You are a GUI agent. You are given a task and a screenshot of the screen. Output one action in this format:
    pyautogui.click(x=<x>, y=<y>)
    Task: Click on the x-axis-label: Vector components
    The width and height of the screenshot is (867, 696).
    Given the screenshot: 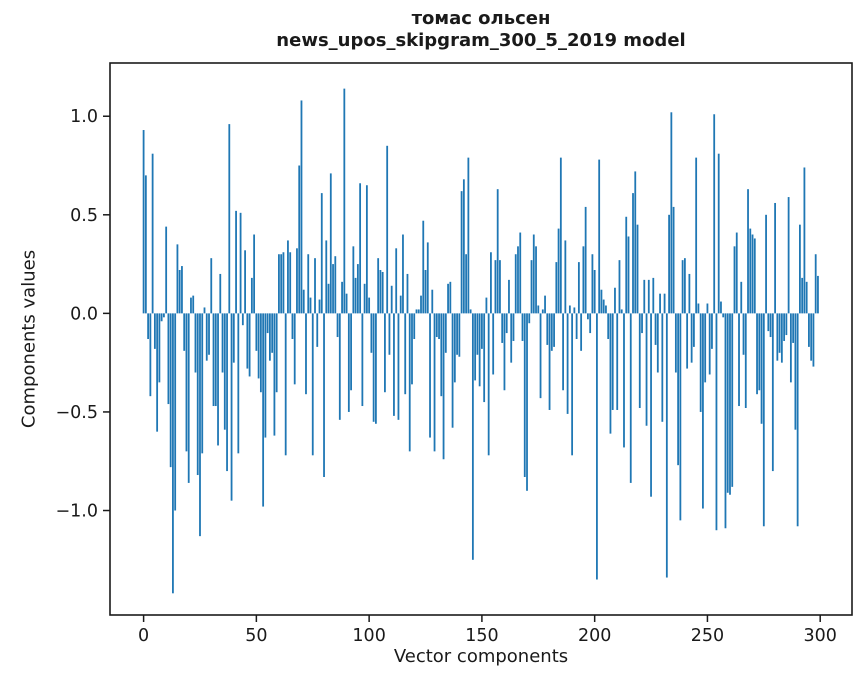 What is the action you would take?
    pyautogui.click(x=481, y=656)
    